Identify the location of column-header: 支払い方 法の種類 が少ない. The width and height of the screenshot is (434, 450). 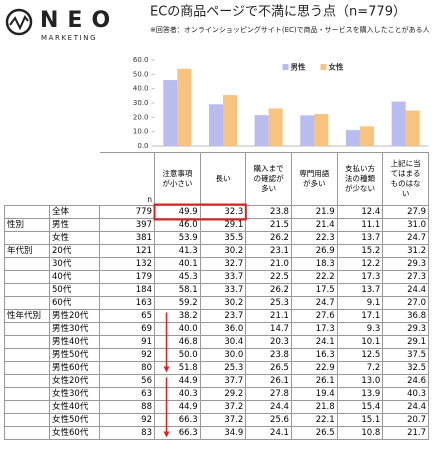
(360, 179).